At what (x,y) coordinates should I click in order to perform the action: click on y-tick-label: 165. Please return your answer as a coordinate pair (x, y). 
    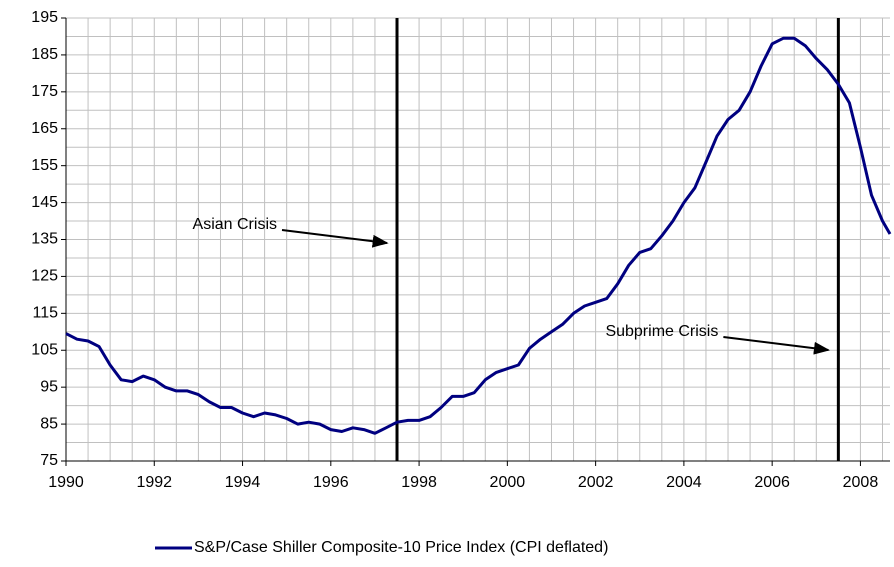
    Looking at the image, I should click on (44, 128).